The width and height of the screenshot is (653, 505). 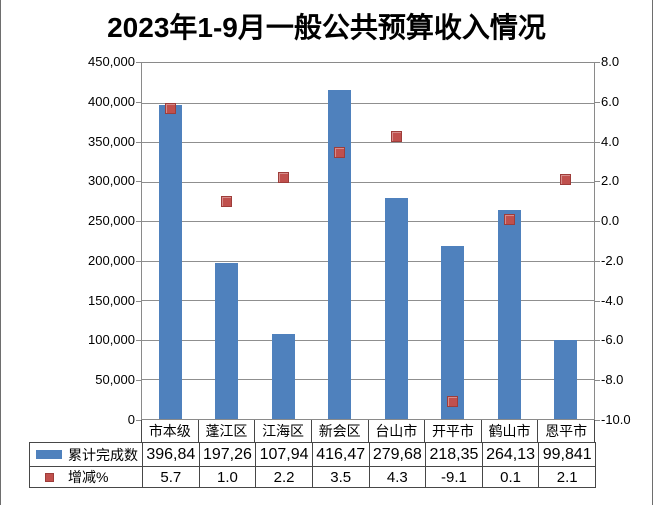 What do you see at coordinates (452, 431) in the screenshot?
I see `category-header-开平市: 开平市` at bounding box center [452, 431].